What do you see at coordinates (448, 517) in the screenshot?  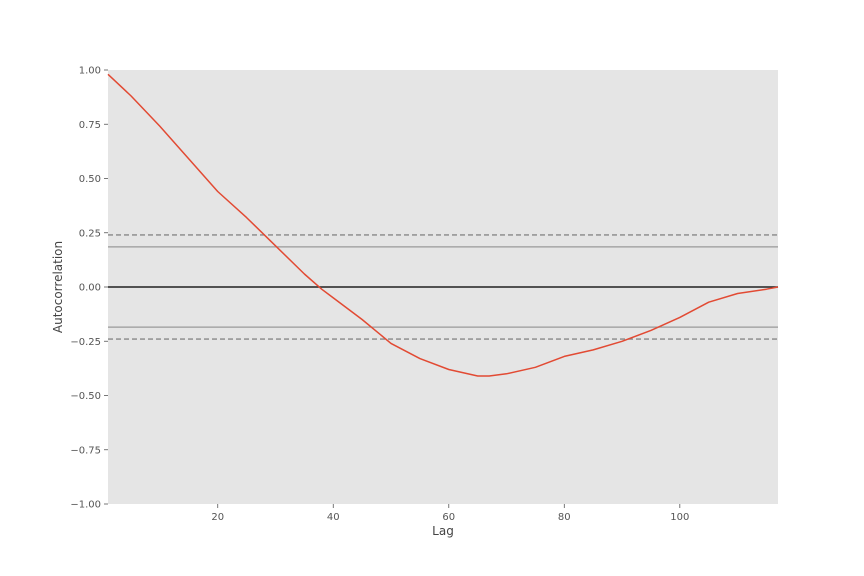 I see `x-tick-label-2: 60` at bounding box center [448, 517].